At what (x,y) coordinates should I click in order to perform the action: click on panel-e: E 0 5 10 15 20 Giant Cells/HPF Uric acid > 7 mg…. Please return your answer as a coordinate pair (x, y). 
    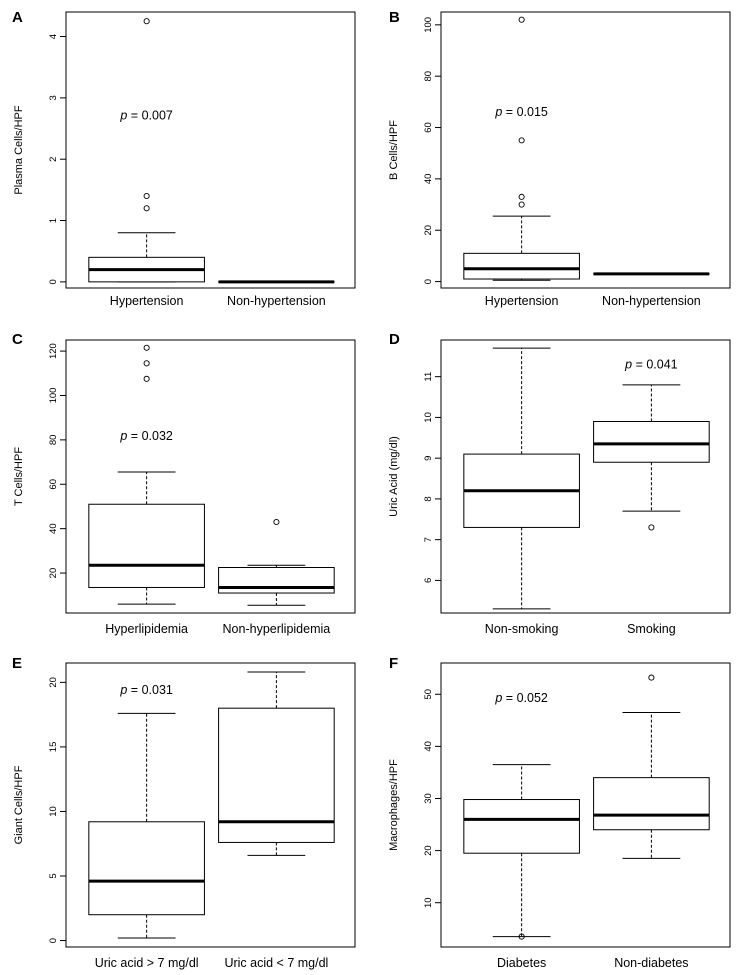
    Looking at the image, I should click on (184, 812).